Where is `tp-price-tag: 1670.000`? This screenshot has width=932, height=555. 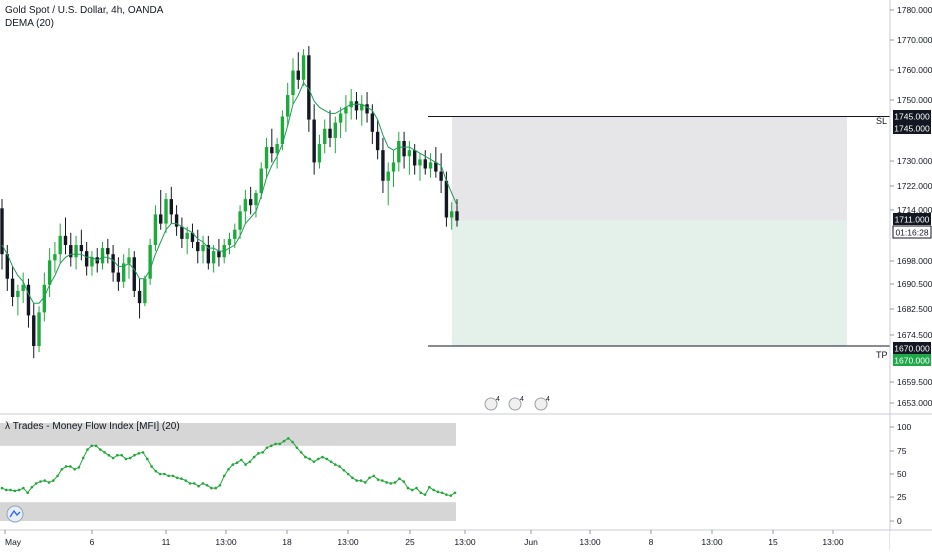
tp-price-tag: 1670.000 is located at coordinates (912, 349).